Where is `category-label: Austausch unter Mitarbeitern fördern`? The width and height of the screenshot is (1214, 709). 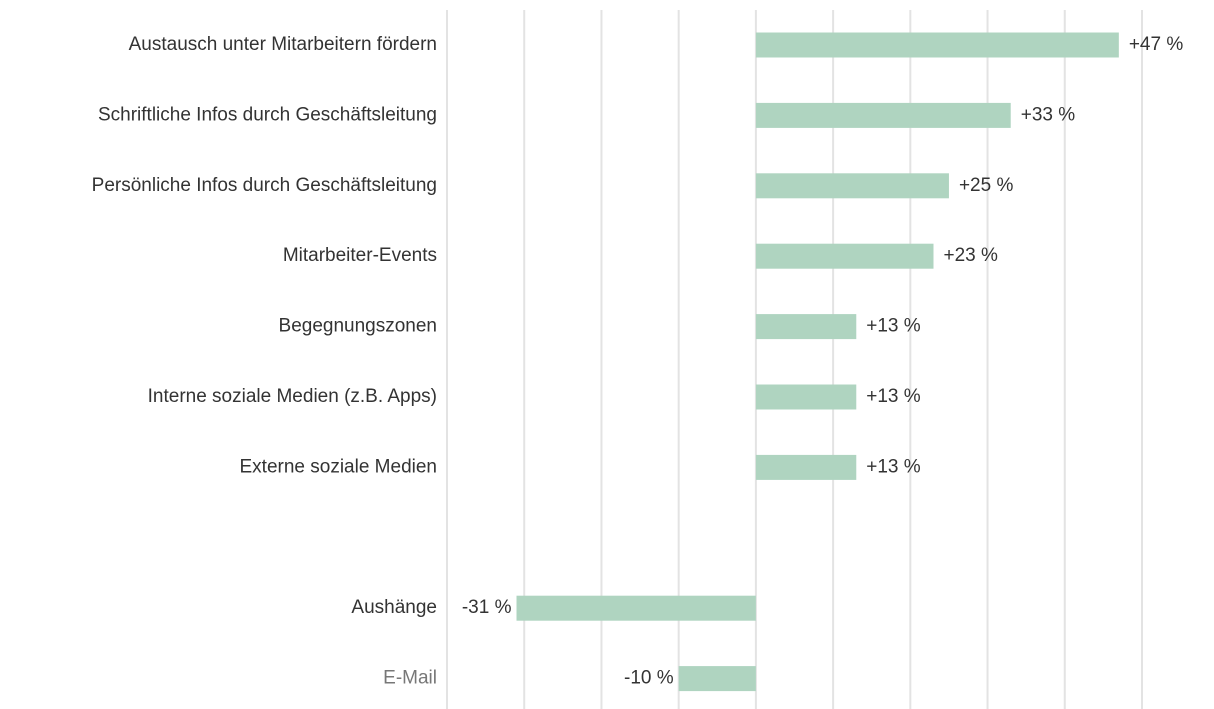
category-label: Austausch unter Mitarbeitern fördern is located at coordinates (283, 44).